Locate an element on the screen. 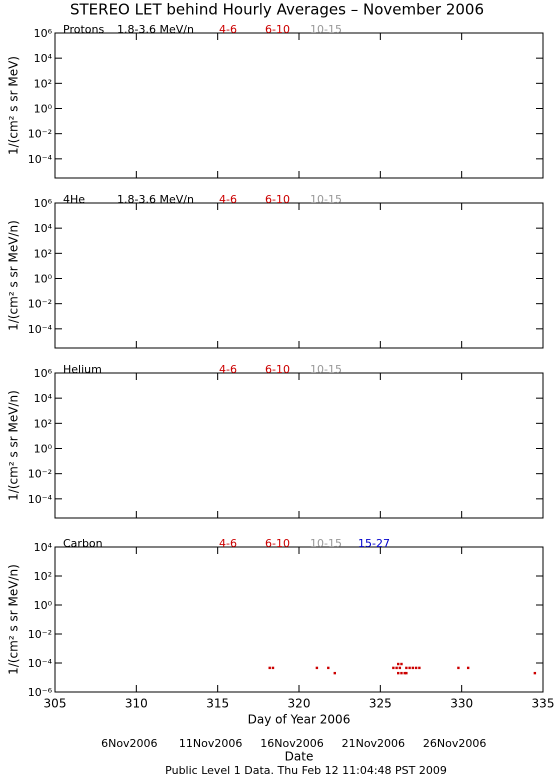  x-axis-label: Day of Year 2006 is located at coordinates (299, 720).